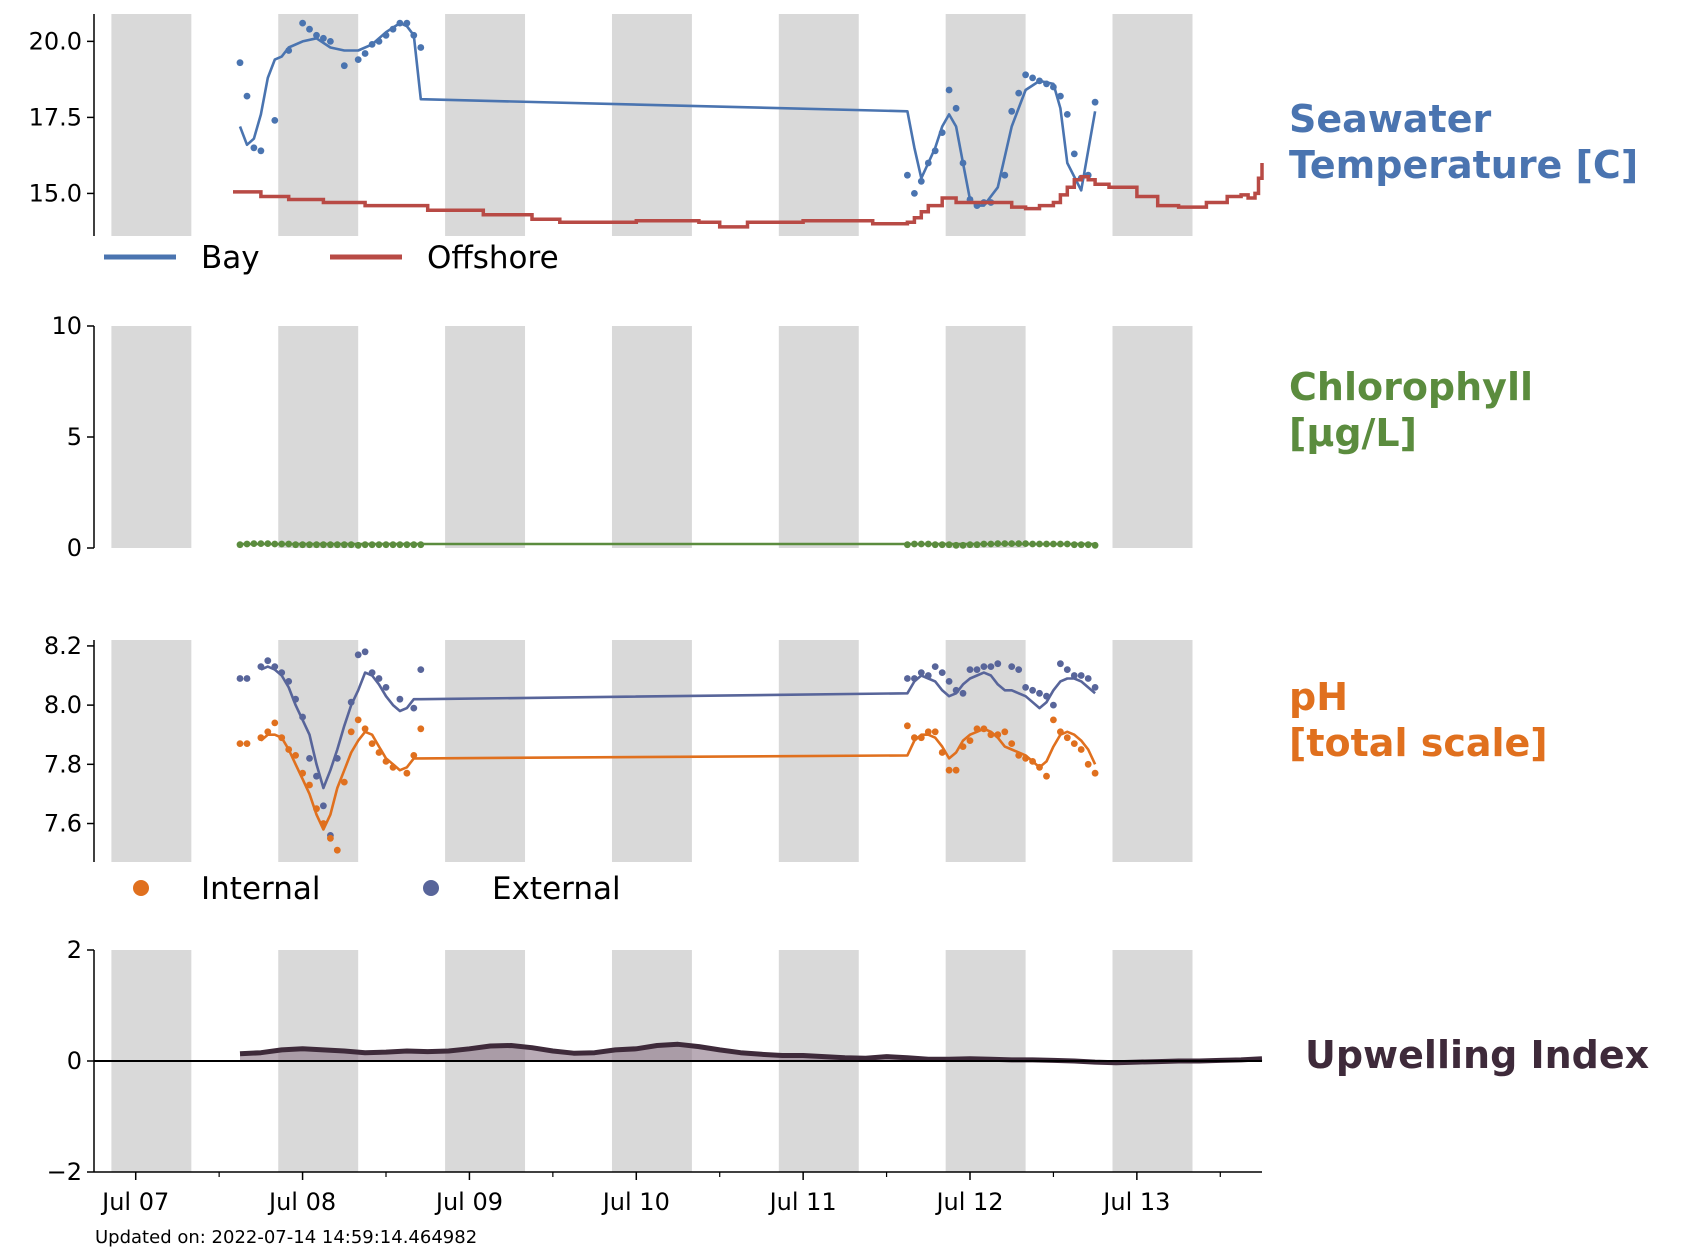  I want to click on temperature-title: Seawater Temperature [C], so click(1463, 142).